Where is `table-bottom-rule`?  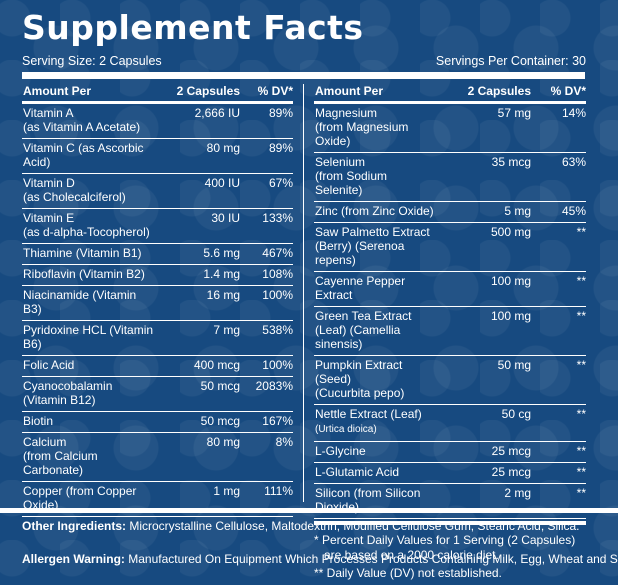
table-bottom-rule is located at coordinates (450, 523).